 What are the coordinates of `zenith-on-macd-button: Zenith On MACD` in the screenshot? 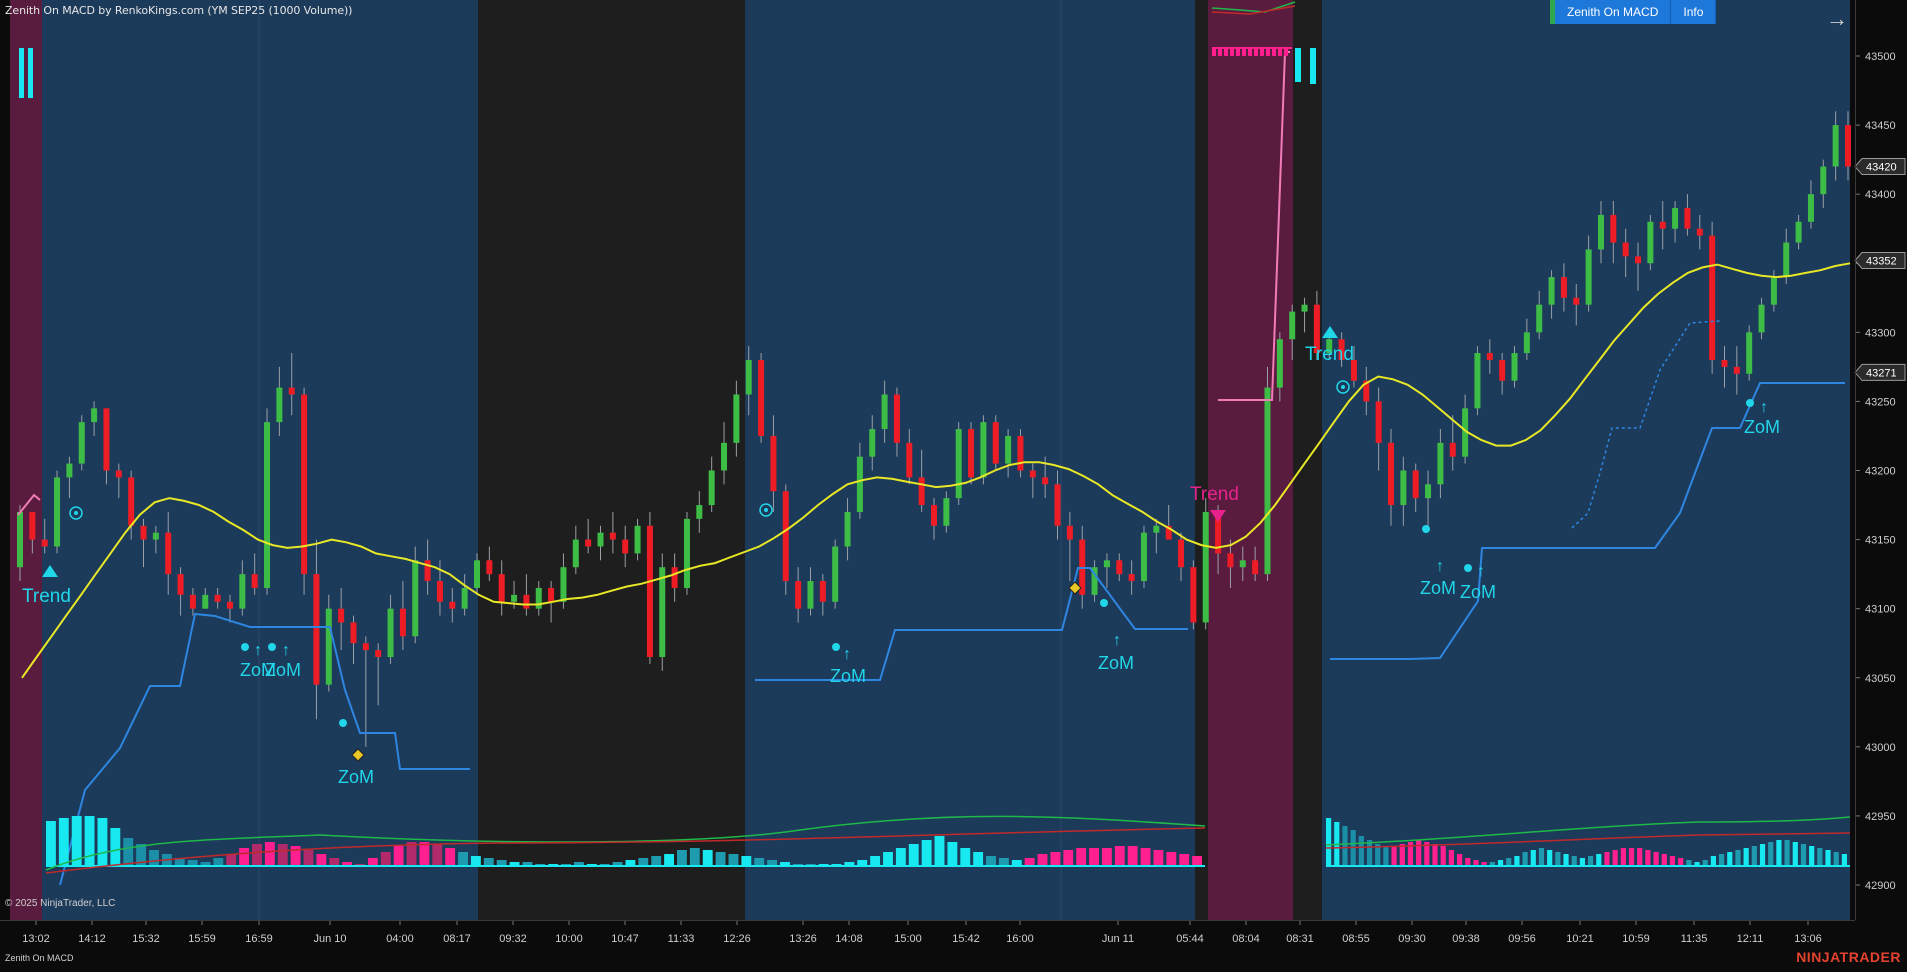 It's located at (1613, 12).